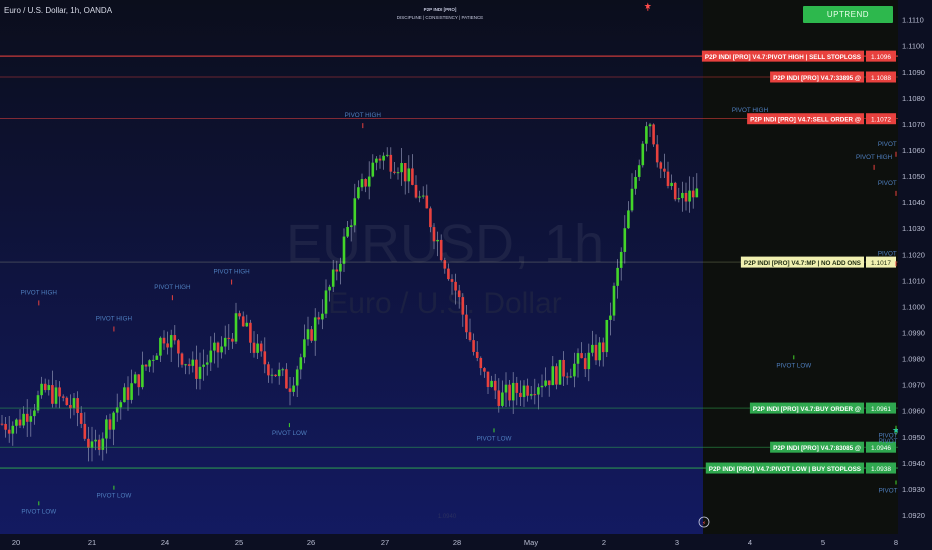 Image resolution: width=932 pixels, height=550 pixels. What do you see at coordinates (881, 57) in the screenshot?
I see `price-tag-label: 1.1096` at bounding box center [881, 57].